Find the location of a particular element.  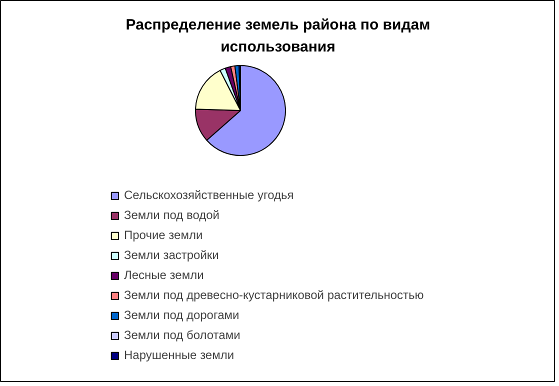

legend-label: Прочие земли is located at coordinates (163, 235).